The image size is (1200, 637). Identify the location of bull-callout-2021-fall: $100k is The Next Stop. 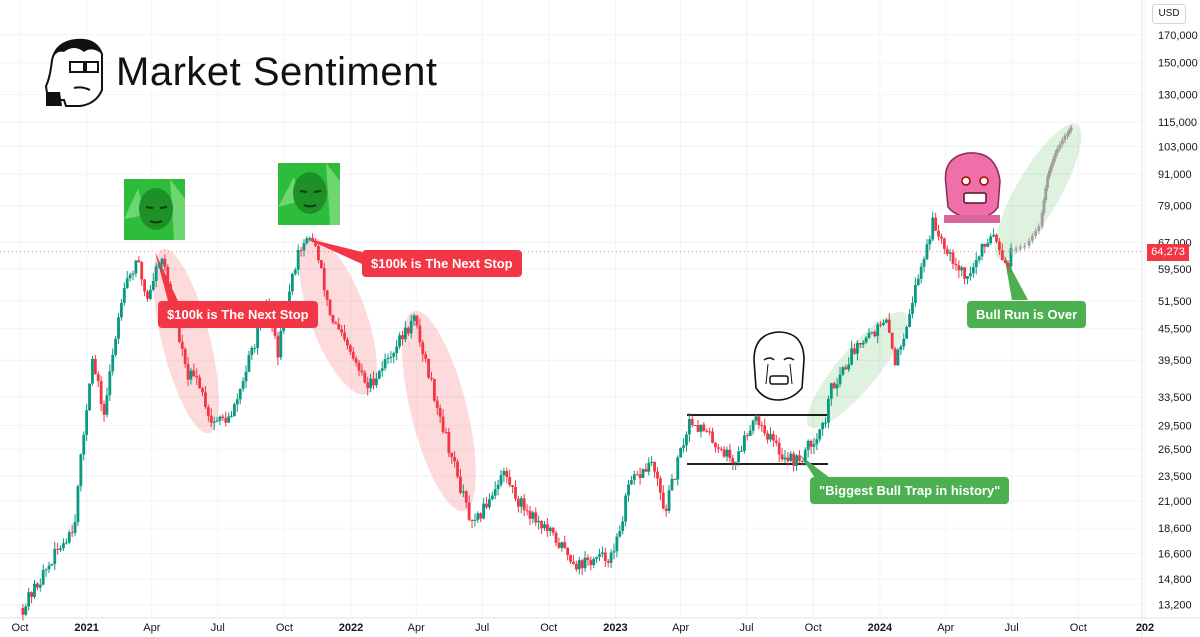
(442, 263).